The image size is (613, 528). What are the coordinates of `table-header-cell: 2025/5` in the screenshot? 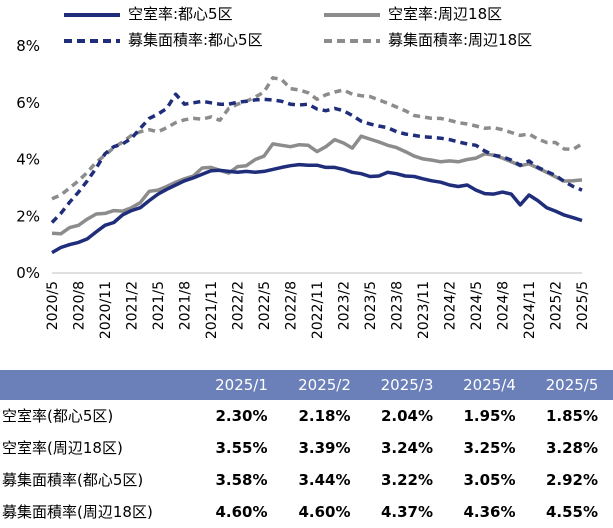 It's located at (572, 385).